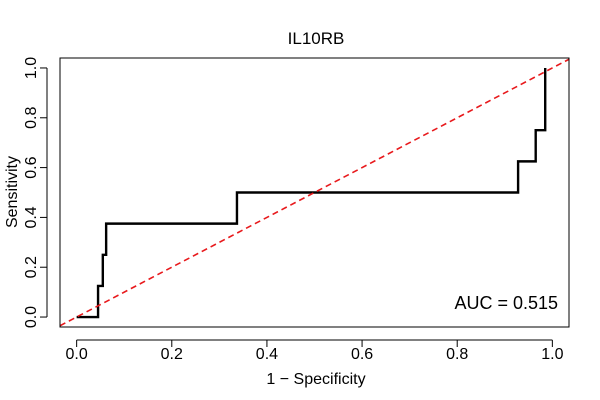  What do you see at coordinates (31, 267) in the screenshot?
I see `y-tick-label: 0.2` at bounding box center [31, 267].